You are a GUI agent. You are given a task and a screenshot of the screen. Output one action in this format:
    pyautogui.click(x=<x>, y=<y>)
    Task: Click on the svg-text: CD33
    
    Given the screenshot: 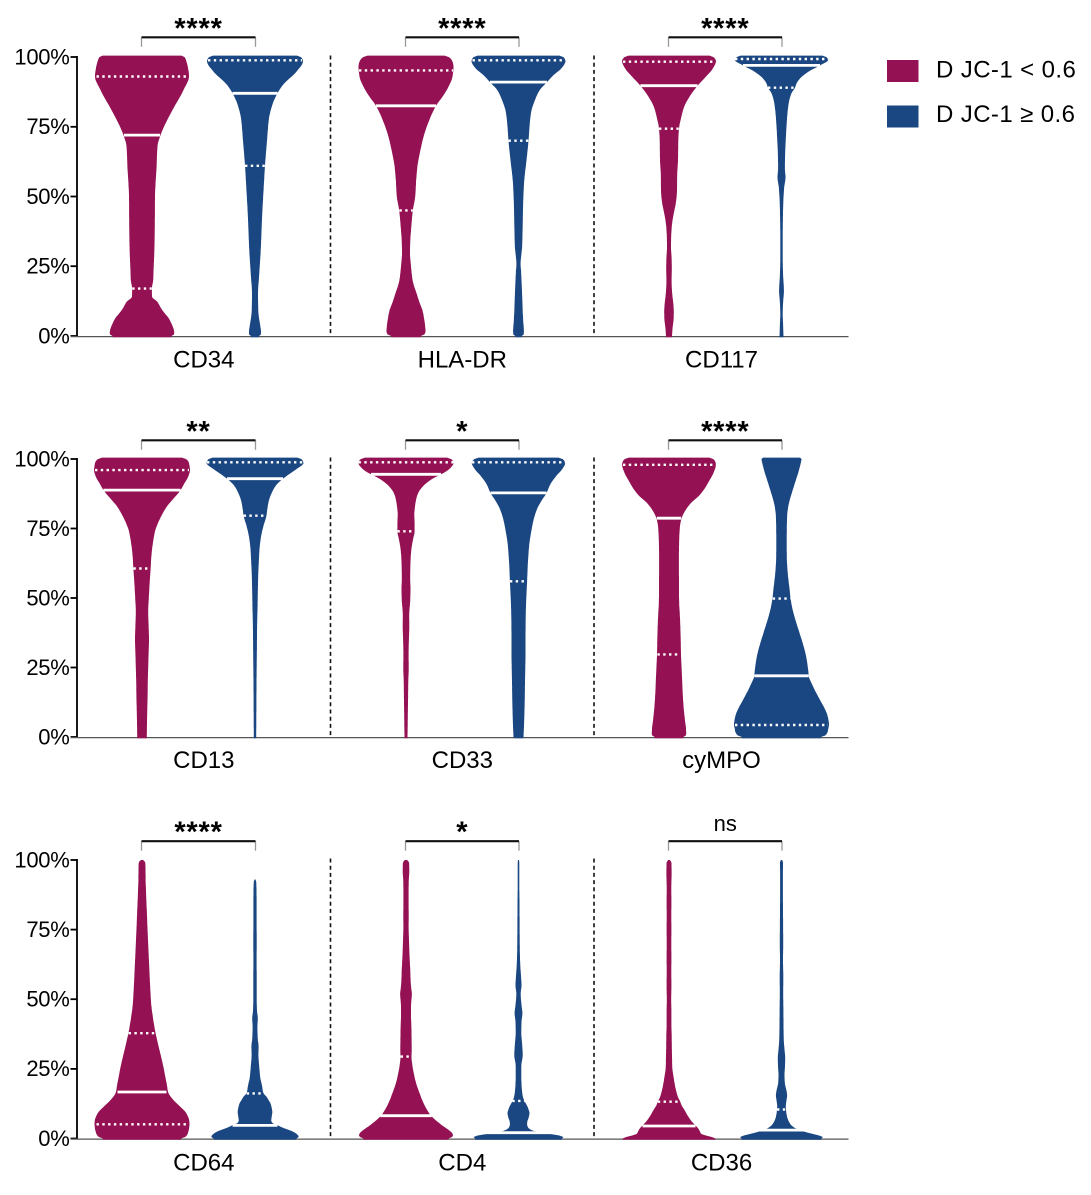 What is the action you would take?
    pyautogui.click(x=462, y=760)
    